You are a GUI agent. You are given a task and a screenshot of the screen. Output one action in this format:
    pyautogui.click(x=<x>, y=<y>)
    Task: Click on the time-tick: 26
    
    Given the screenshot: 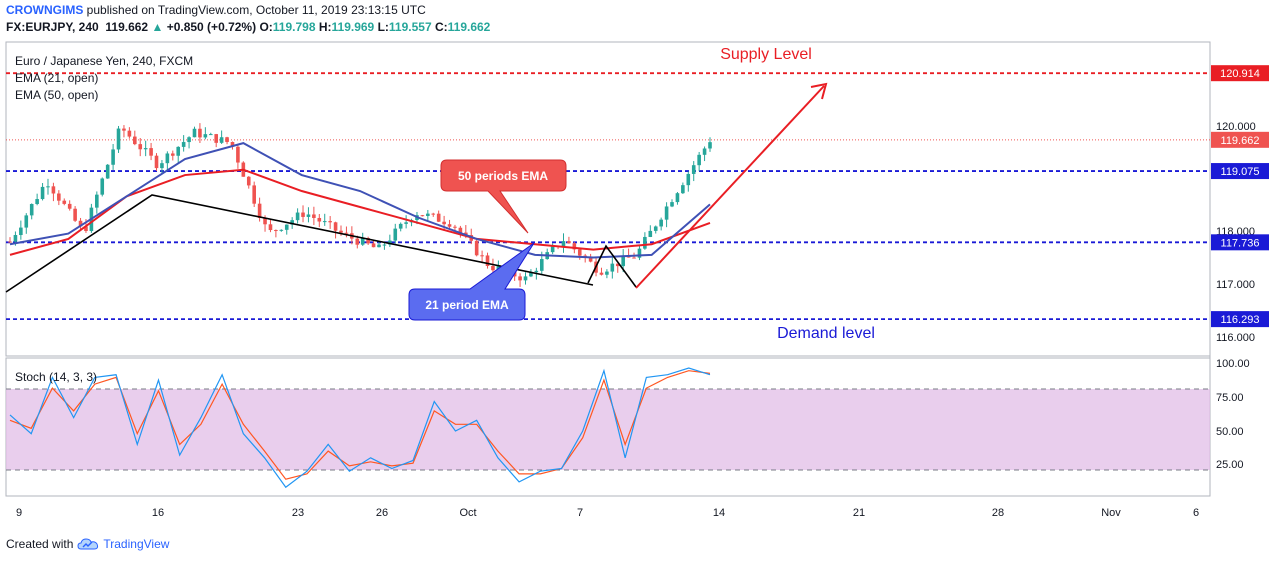 What is the action you would take?
    pyautogui.click(x=382, y=513)
    